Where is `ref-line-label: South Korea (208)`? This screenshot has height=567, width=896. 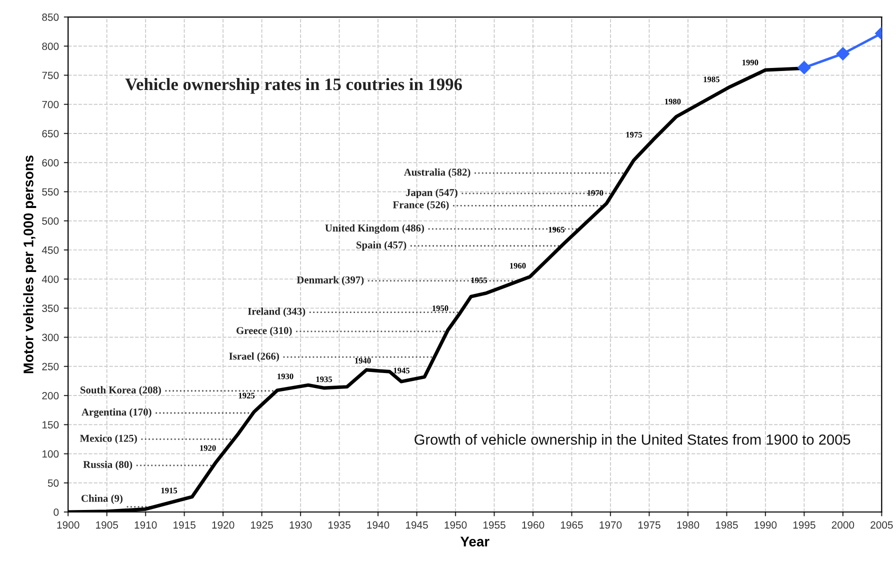 ref-line-label: South Korea (208) is located at coordinates (120, 391).